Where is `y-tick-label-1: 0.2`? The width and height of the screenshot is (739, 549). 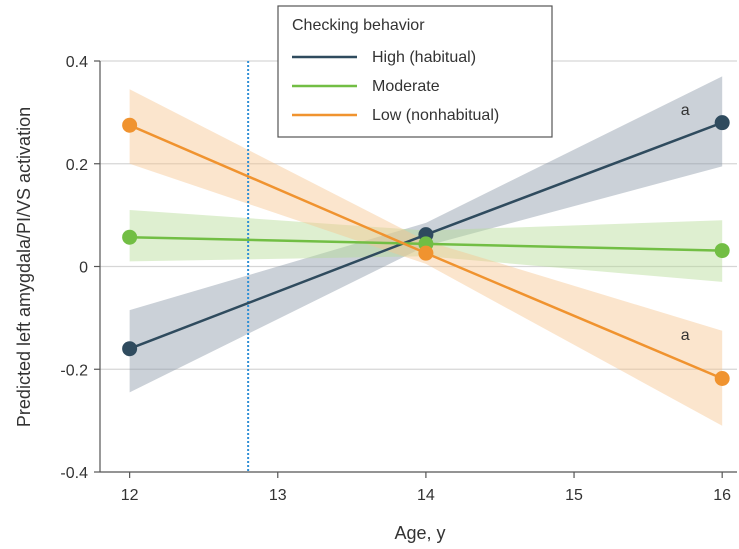 y-tick-label-1: 0.2 is located at coordinates (77, 165).